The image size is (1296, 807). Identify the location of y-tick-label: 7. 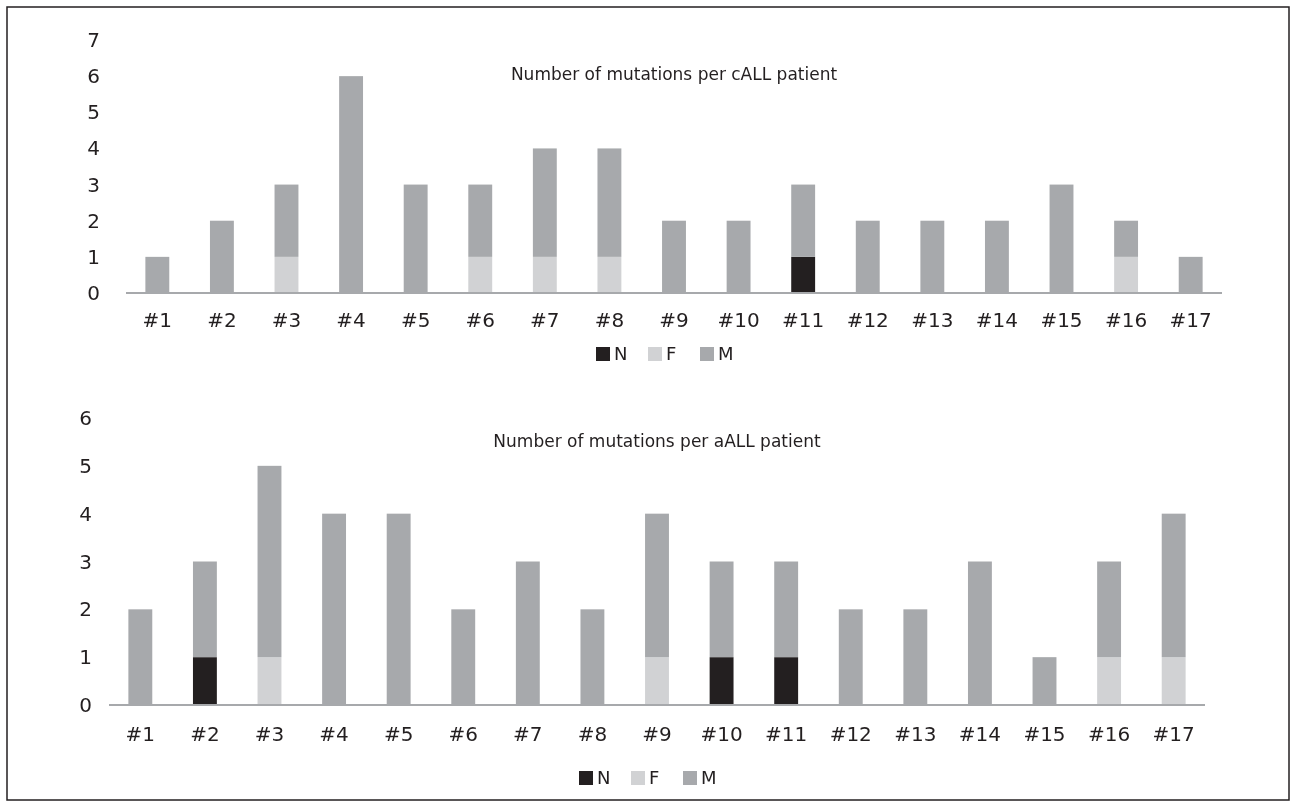
(93, 40).